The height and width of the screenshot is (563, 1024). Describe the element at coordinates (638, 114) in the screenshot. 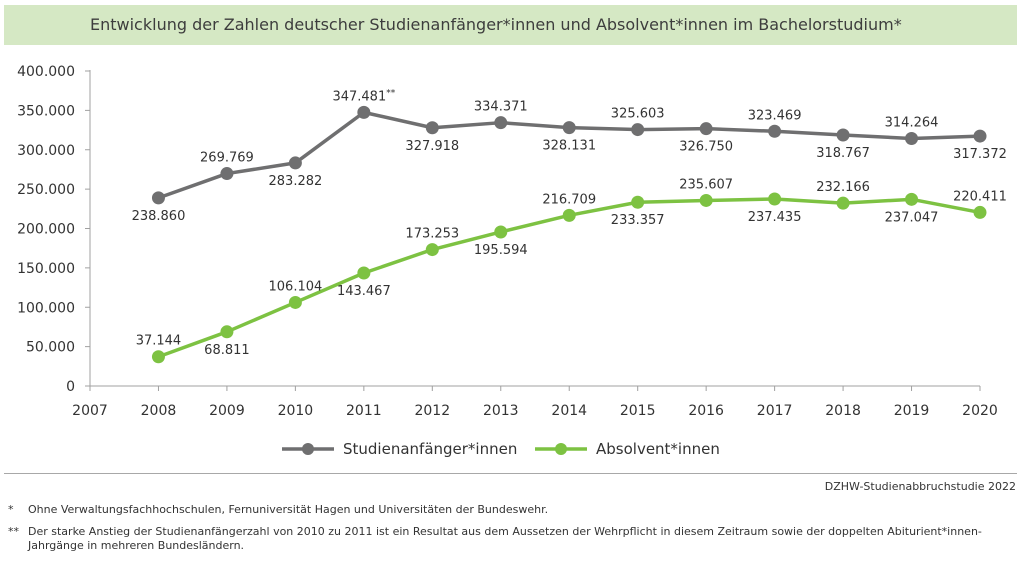

I see `studienanfaenger-data-label: 325.603` at that location.